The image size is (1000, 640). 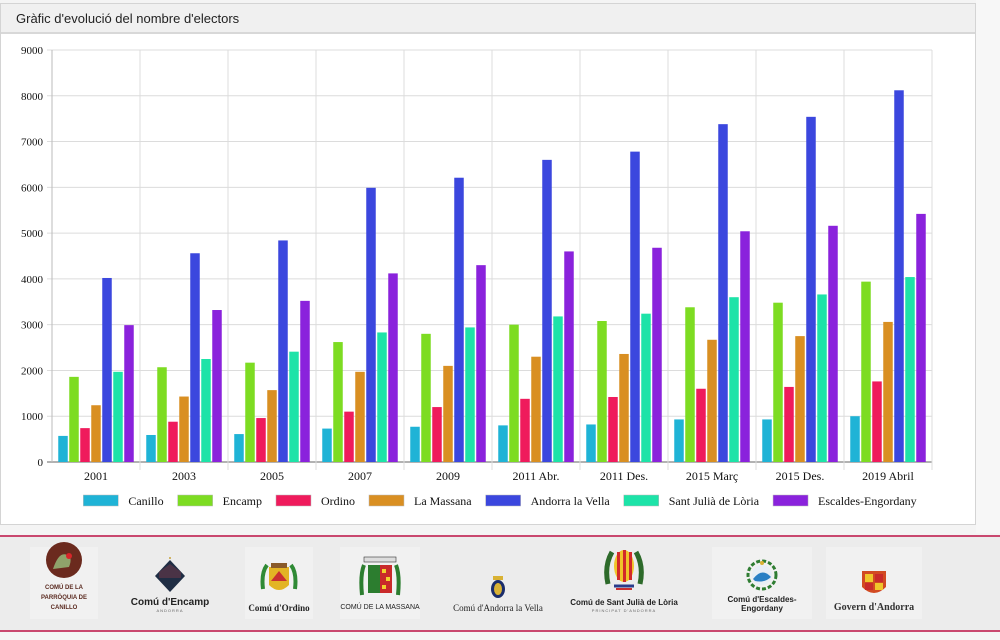 What do you see at coordinates (380, 607) in the screenshot?
I see `logo-label: COMÚ DE LA MASSANA` at bounding box center [380, 607].